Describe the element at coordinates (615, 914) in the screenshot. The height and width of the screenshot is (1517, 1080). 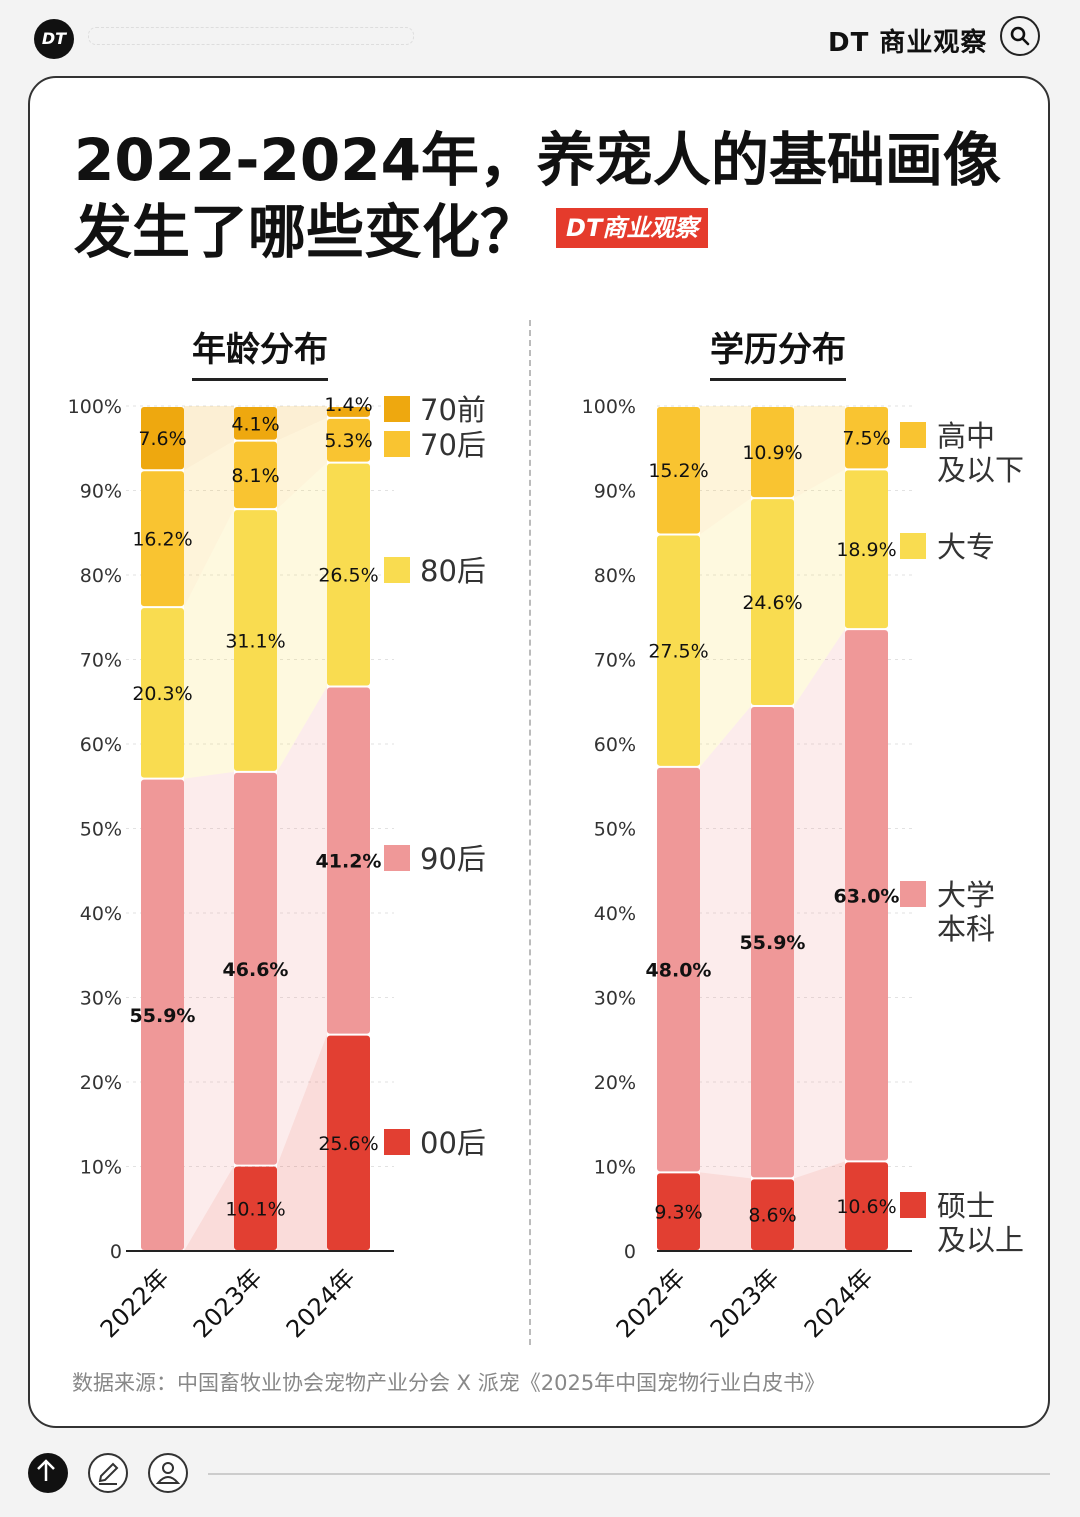
I see `edu-y-tick-label: 40%` at that location.